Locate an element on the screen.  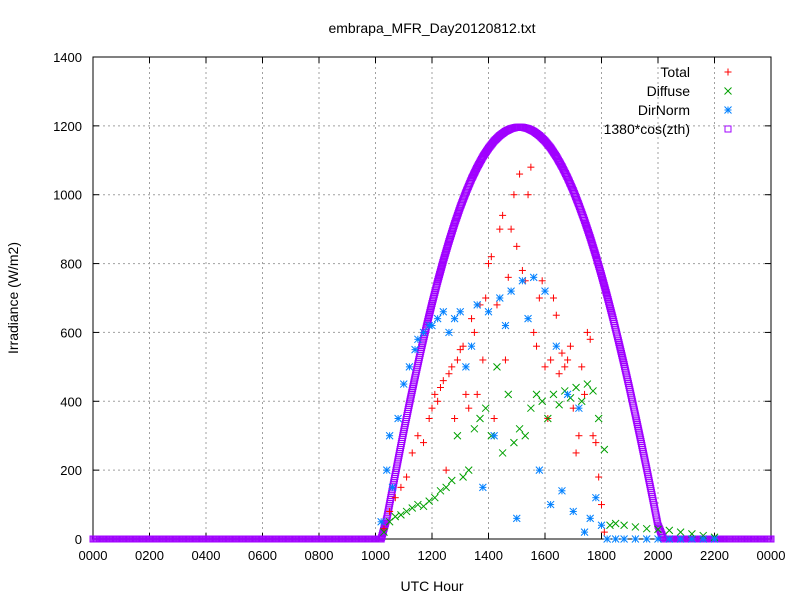
x-axis-label: UTC Hour is located at coordinates (431, 586).